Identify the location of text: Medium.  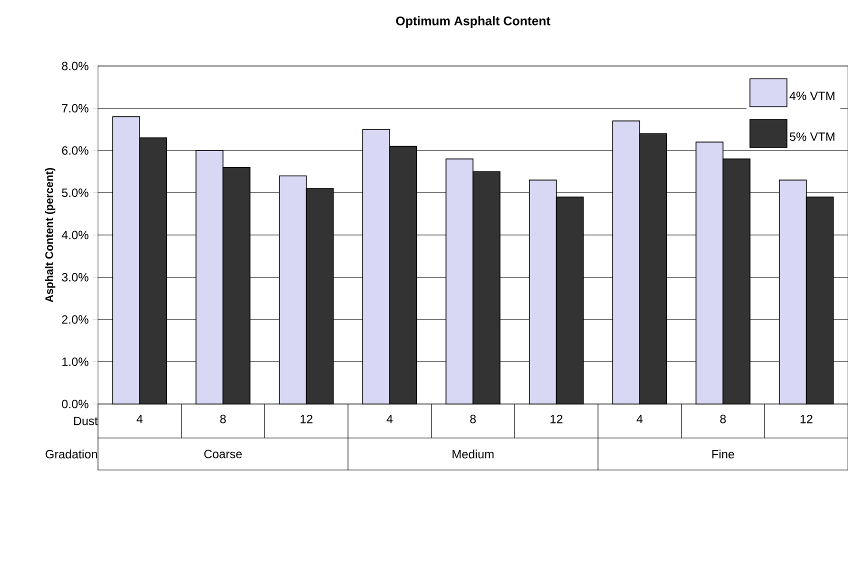
(473, 454).